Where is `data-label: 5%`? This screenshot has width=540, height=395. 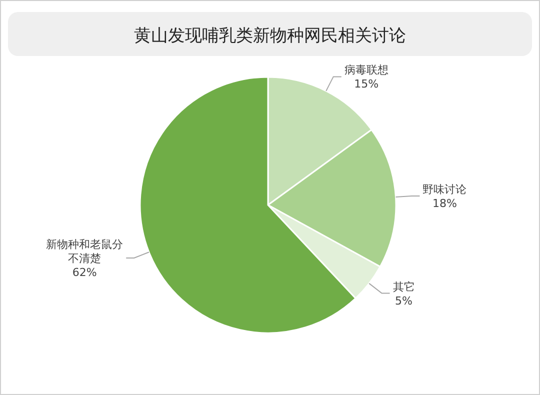
data-label: 5% is located at coordinates (404, 301).